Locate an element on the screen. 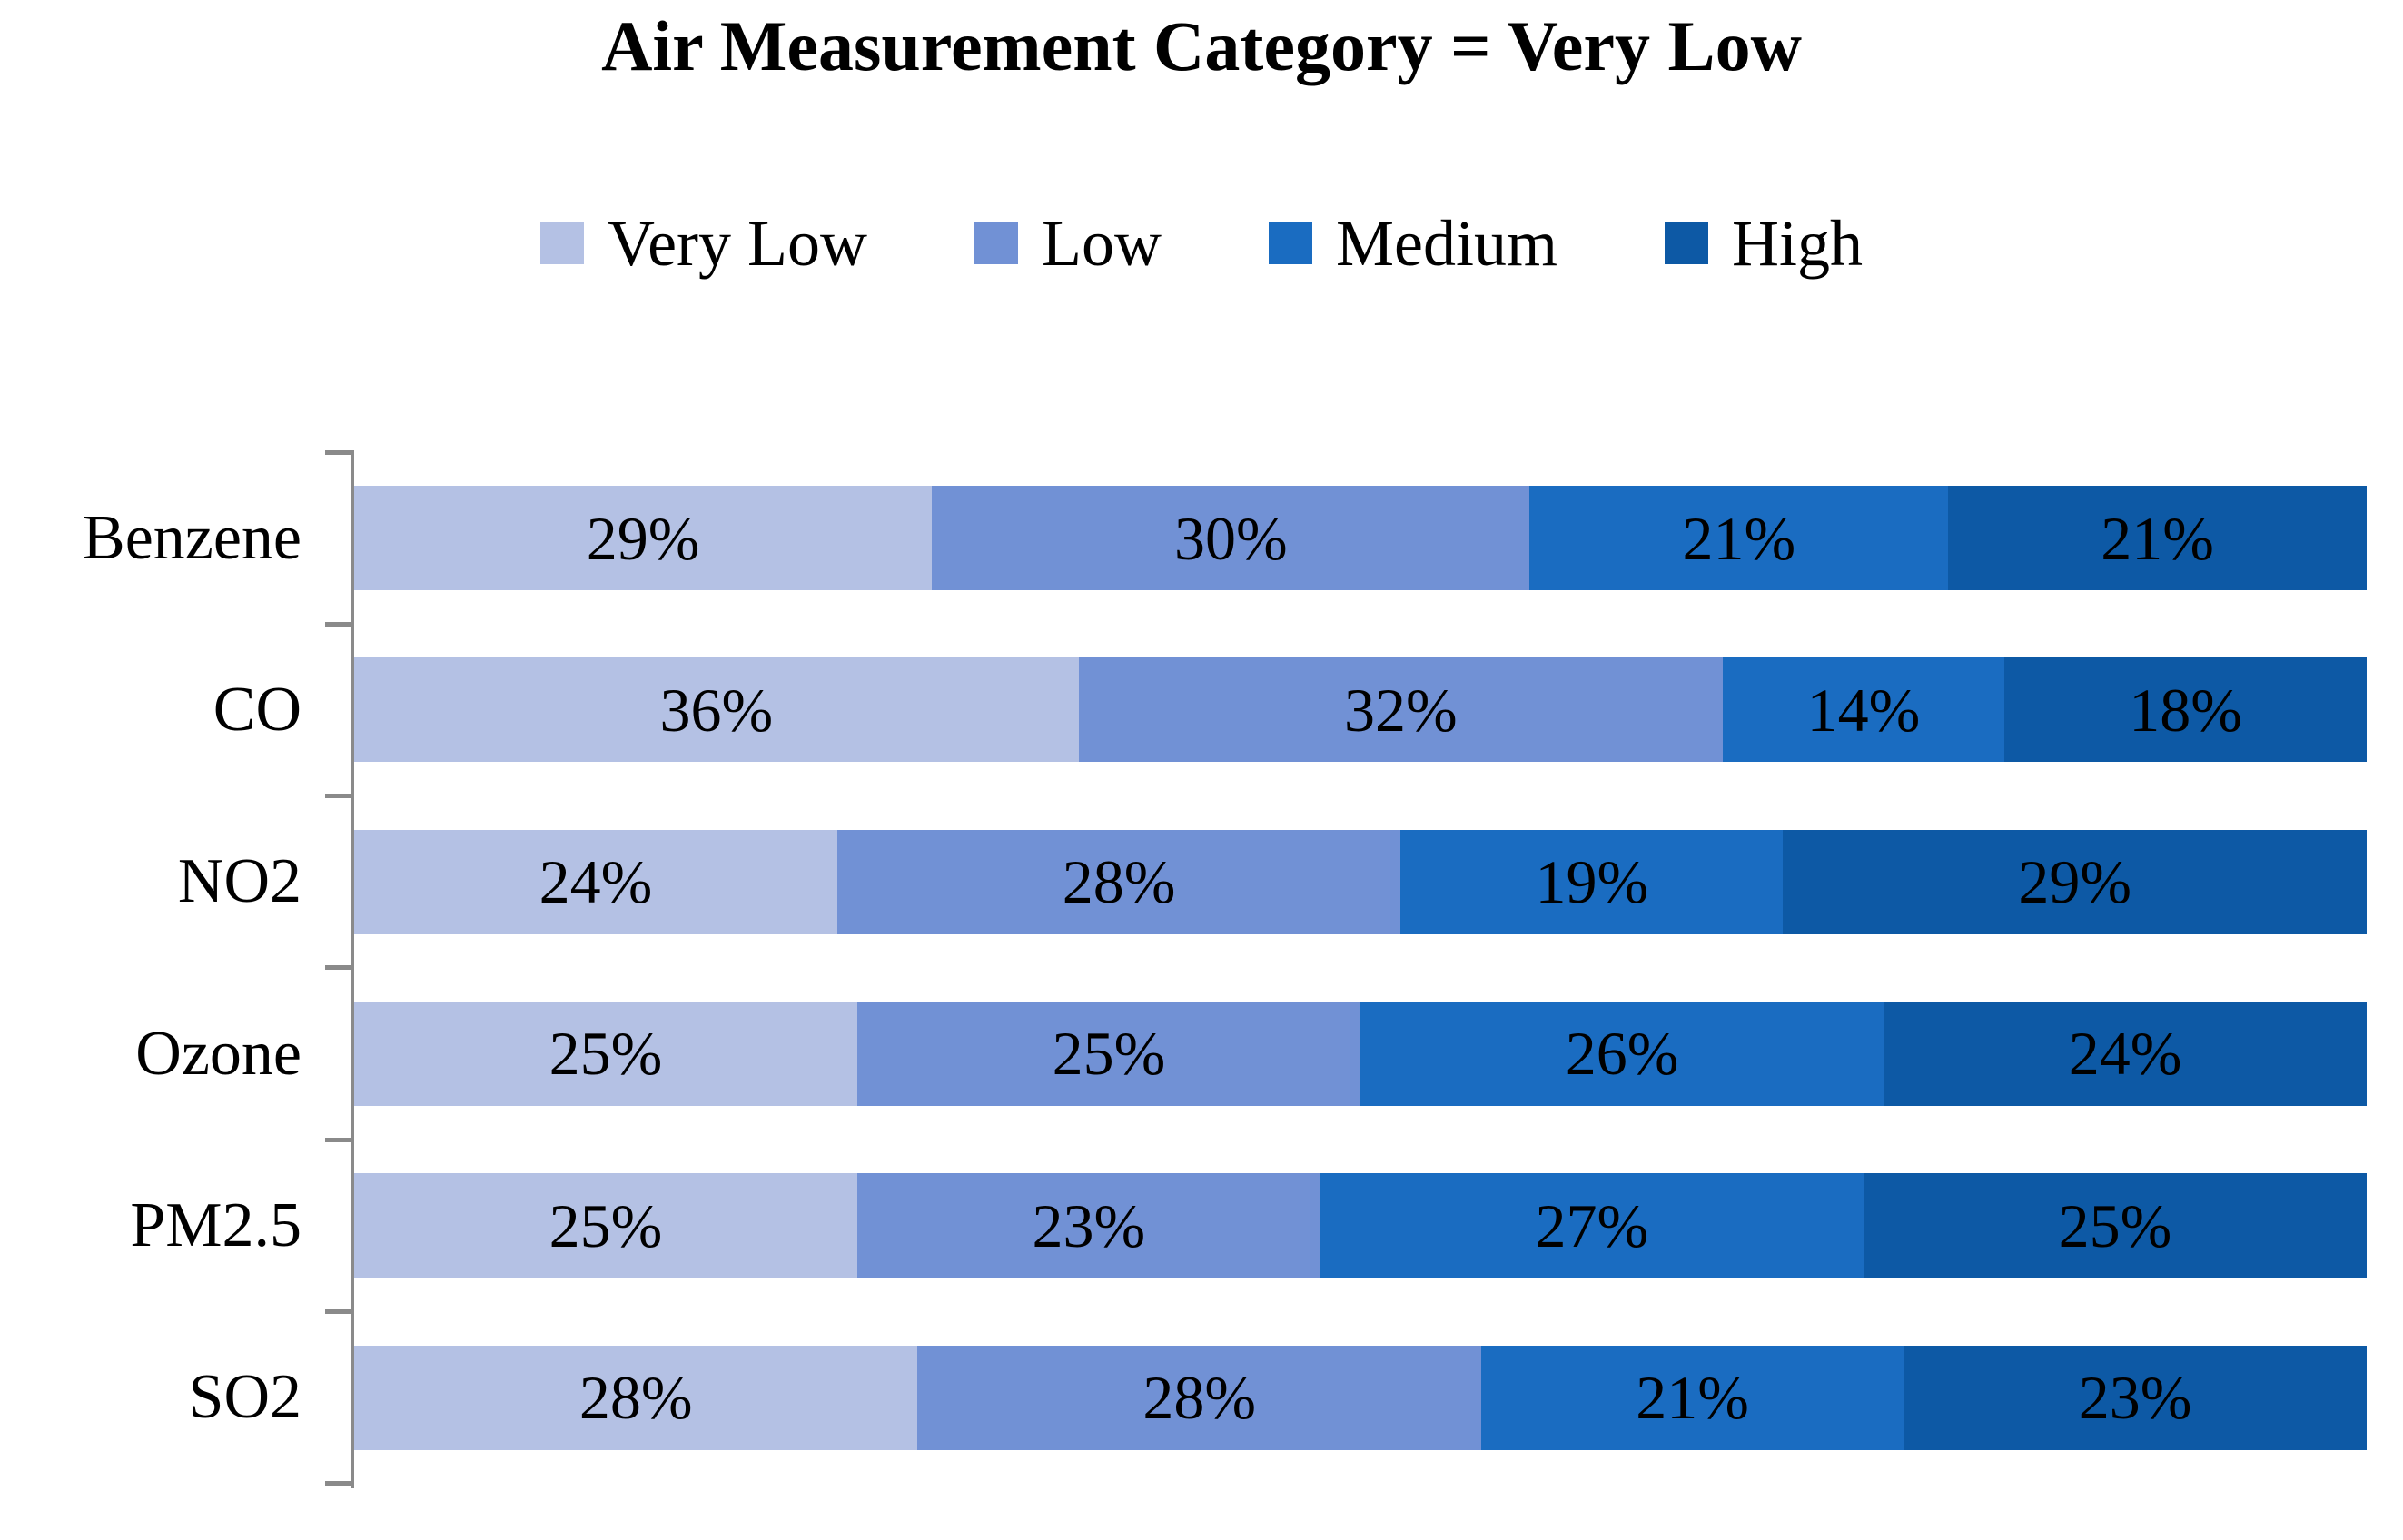 This screenshot has width=2403, height=1540. legend-item-low: Low is located at coordinates (1068, 243).